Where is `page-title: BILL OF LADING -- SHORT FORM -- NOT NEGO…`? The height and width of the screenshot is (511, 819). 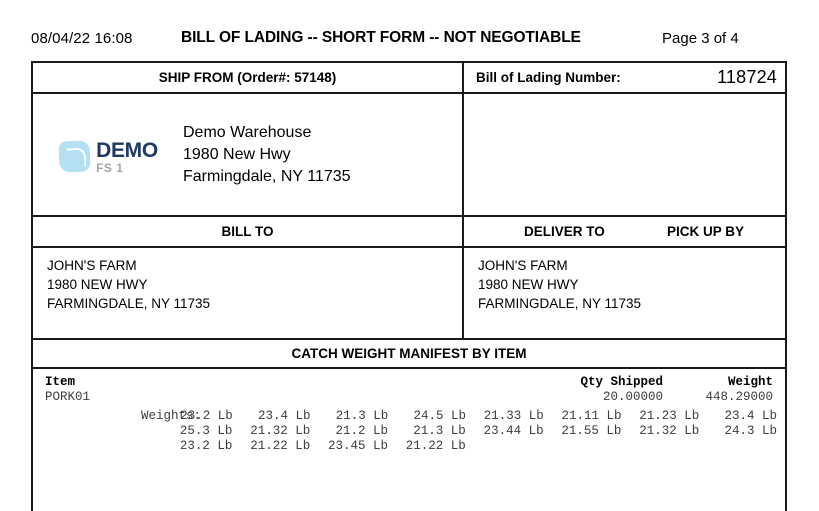
page-title: BILL OF LADING -- SHORT FORM -- NOT NEGO… is located at coordinates (381, 37).